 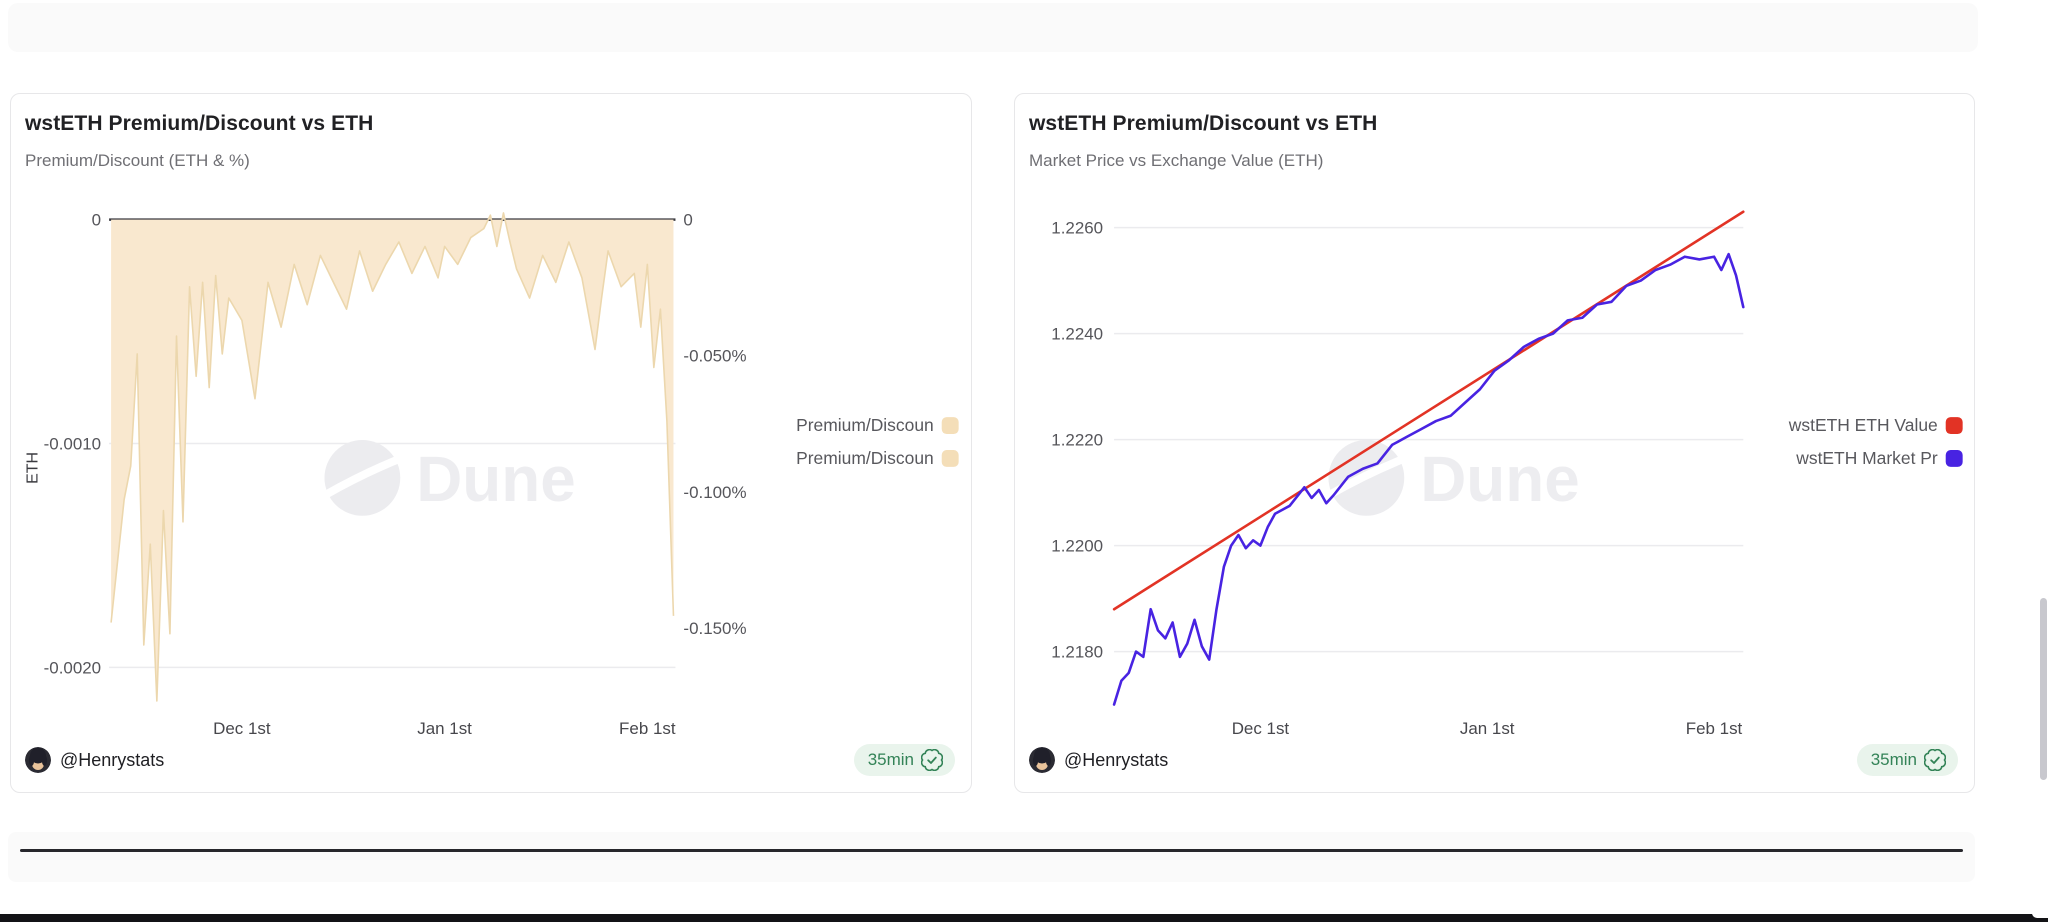 What do you see at coordinates (714, 492) in the screenshot?
I see `y-axis-right-tick: -0.100%` at bounding box center [714, 492].